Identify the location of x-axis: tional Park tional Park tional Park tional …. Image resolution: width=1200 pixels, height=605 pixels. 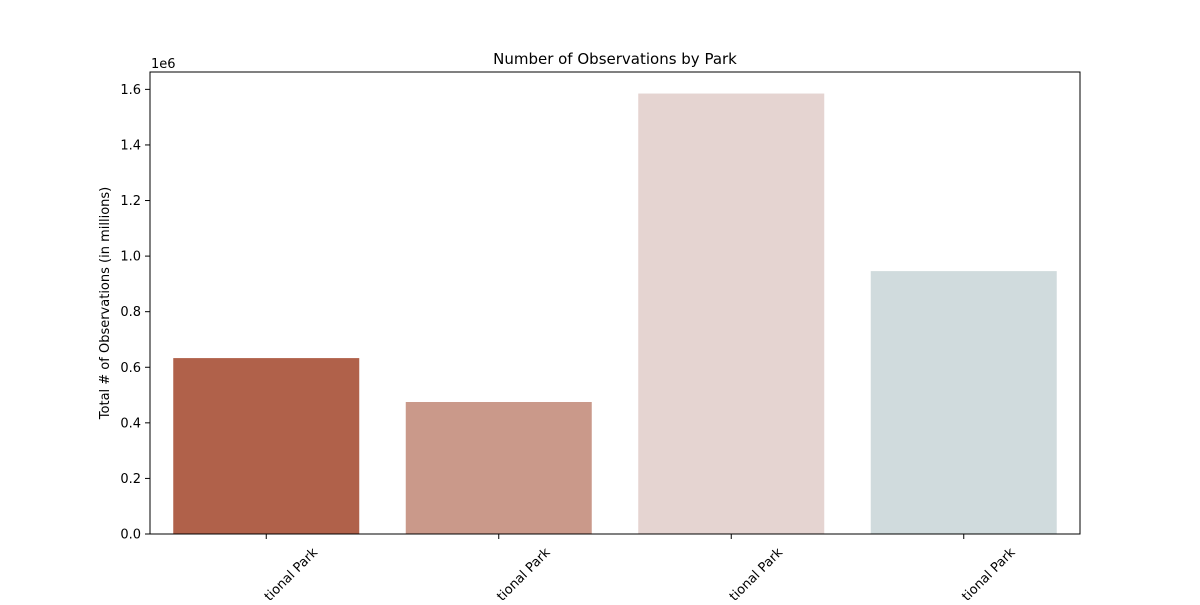
(640, 569).